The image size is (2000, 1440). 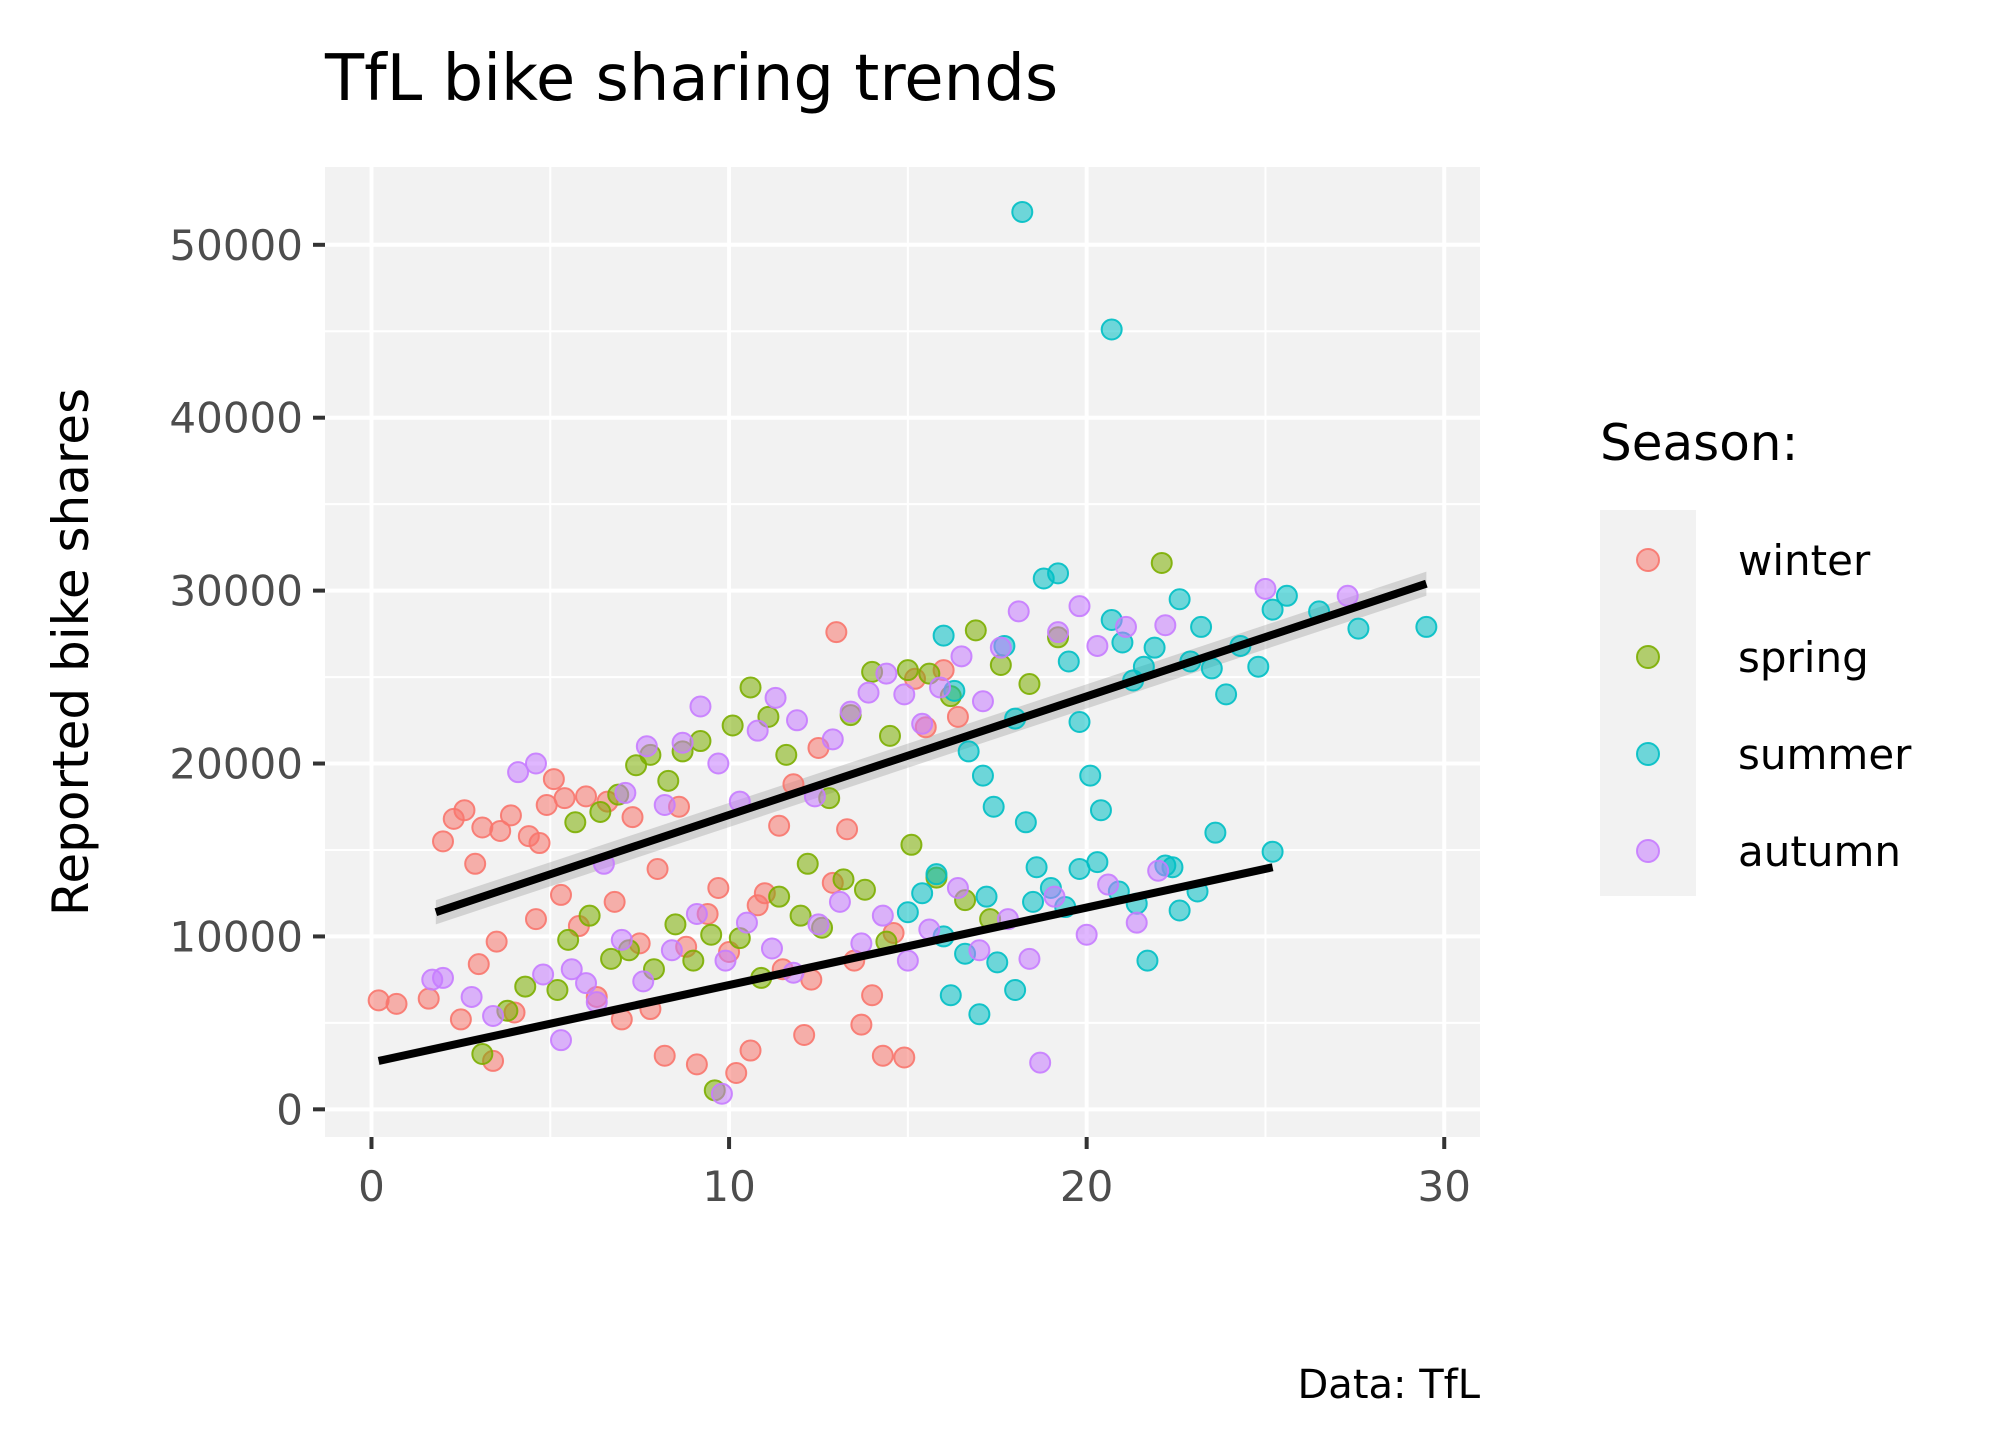 What do you see at coordinates (236, 936) in the screenshot?
I see `y-tick-label: 10000` at bounding box center [236, 936].